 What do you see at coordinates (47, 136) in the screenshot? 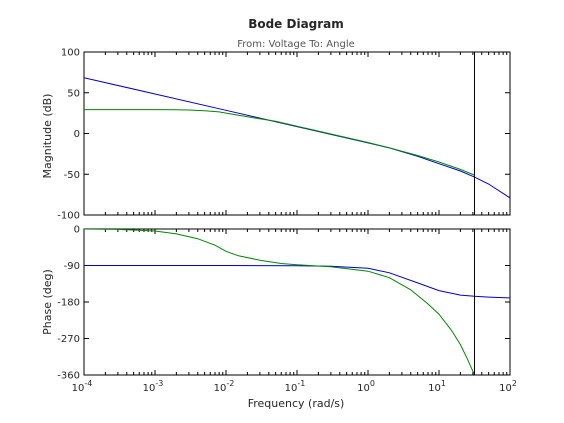
I see `magnitude-axis-label: Magnitude (dB)` at bounding box center [47, 136].